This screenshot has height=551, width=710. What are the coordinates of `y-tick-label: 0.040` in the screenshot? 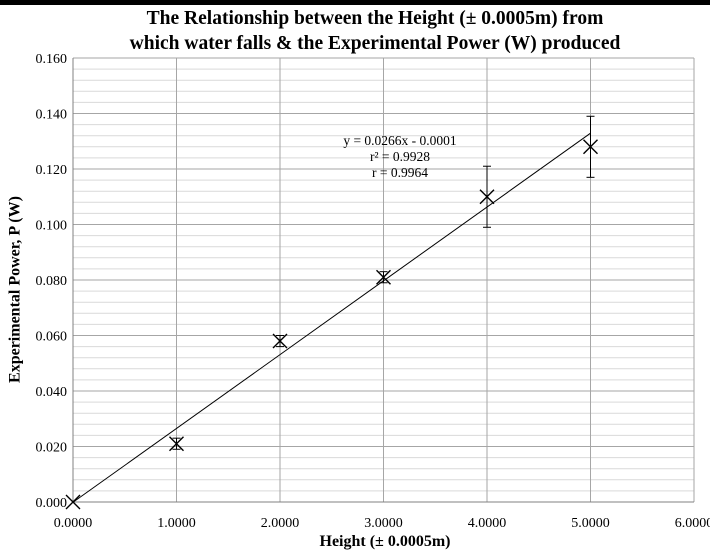 It's located at (52, 392).